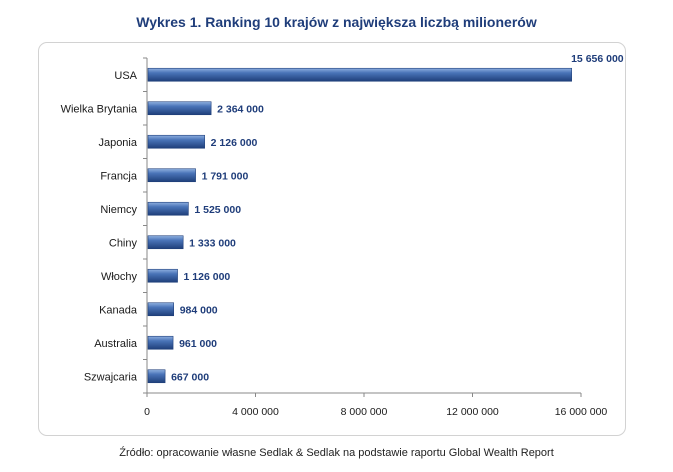 This screenshot has width=673, height=472. Describe the element at coordinates (125, 76) in the screenshot. I see `category-label: USA` at that location.